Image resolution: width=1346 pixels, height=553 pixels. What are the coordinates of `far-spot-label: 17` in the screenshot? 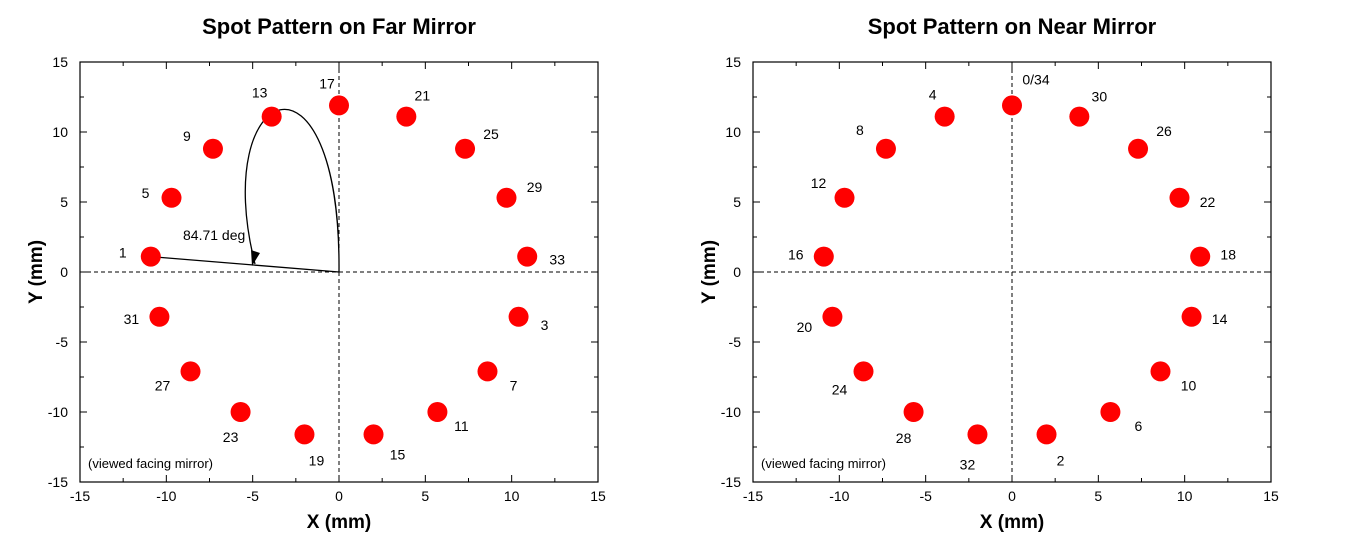 It's located at (327, 83).